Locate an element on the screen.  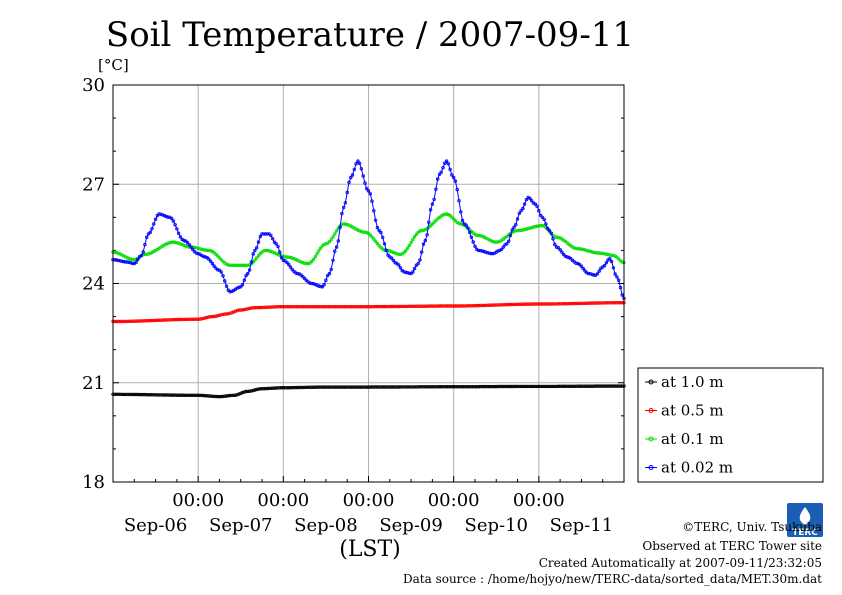
y-axis-unit-label: [°C] is located at coordinates (113, 65).